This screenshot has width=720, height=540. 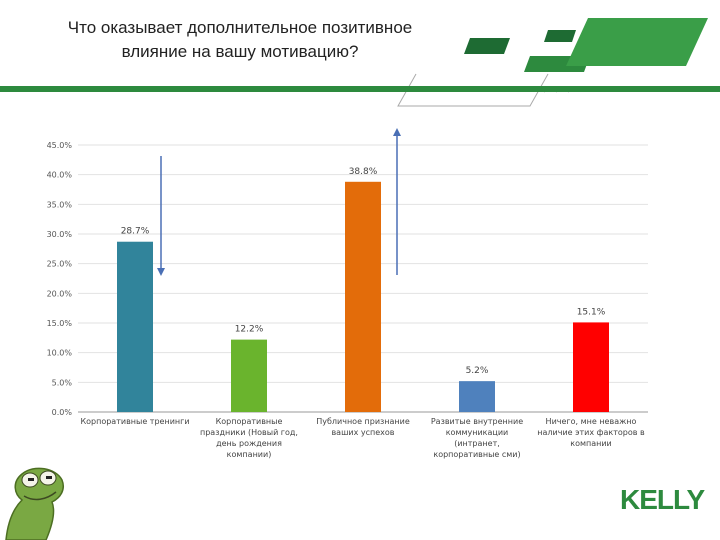 What do you see at coordinates (249, 330) in the screenshot?
I see `data-label: 12.2%` at bounding box center [249, 330].